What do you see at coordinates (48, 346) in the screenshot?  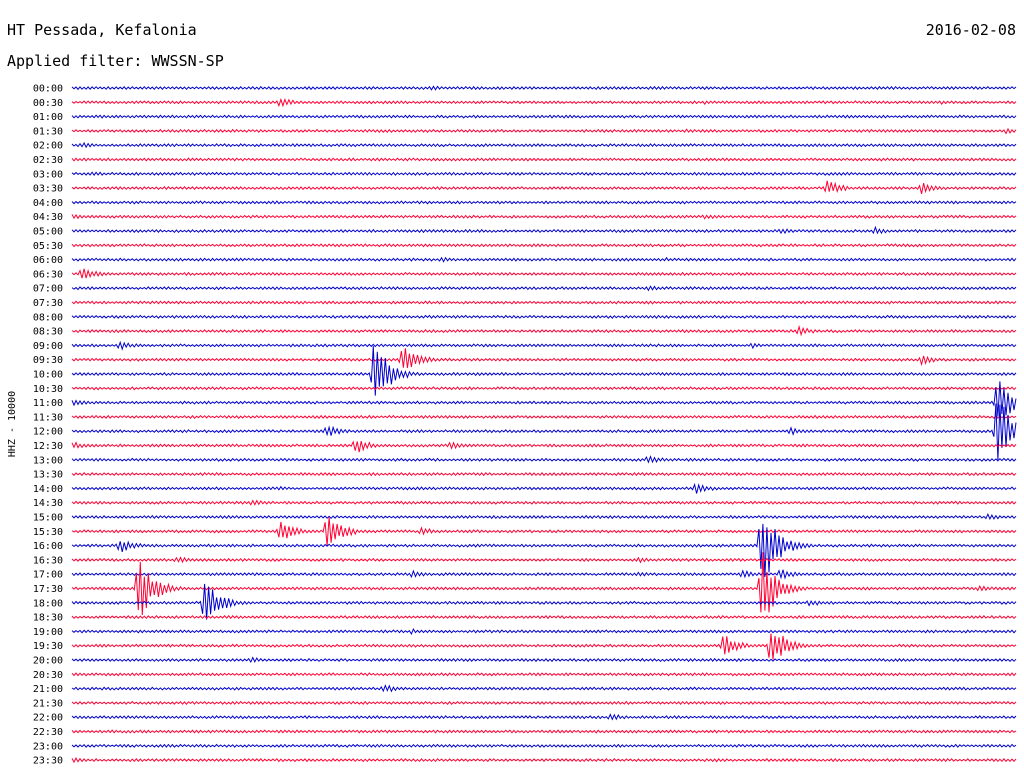 I see `time-tick-label: 09:00` at bounding box center [48, 346].